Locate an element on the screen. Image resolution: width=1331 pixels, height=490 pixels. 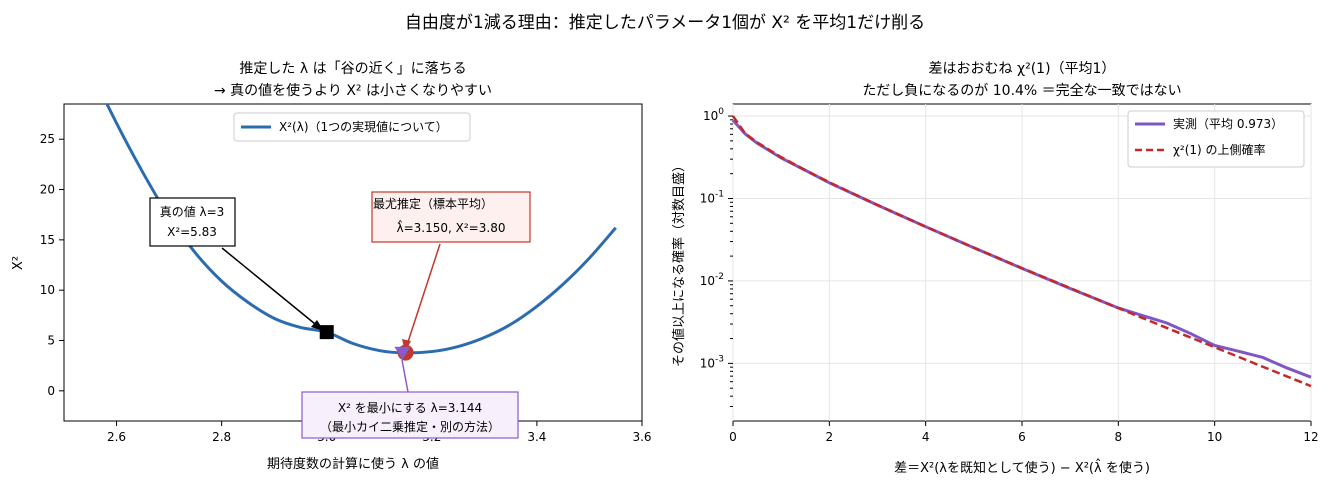
right-xtick-label: 12 is located at coordinates (1310, 437).